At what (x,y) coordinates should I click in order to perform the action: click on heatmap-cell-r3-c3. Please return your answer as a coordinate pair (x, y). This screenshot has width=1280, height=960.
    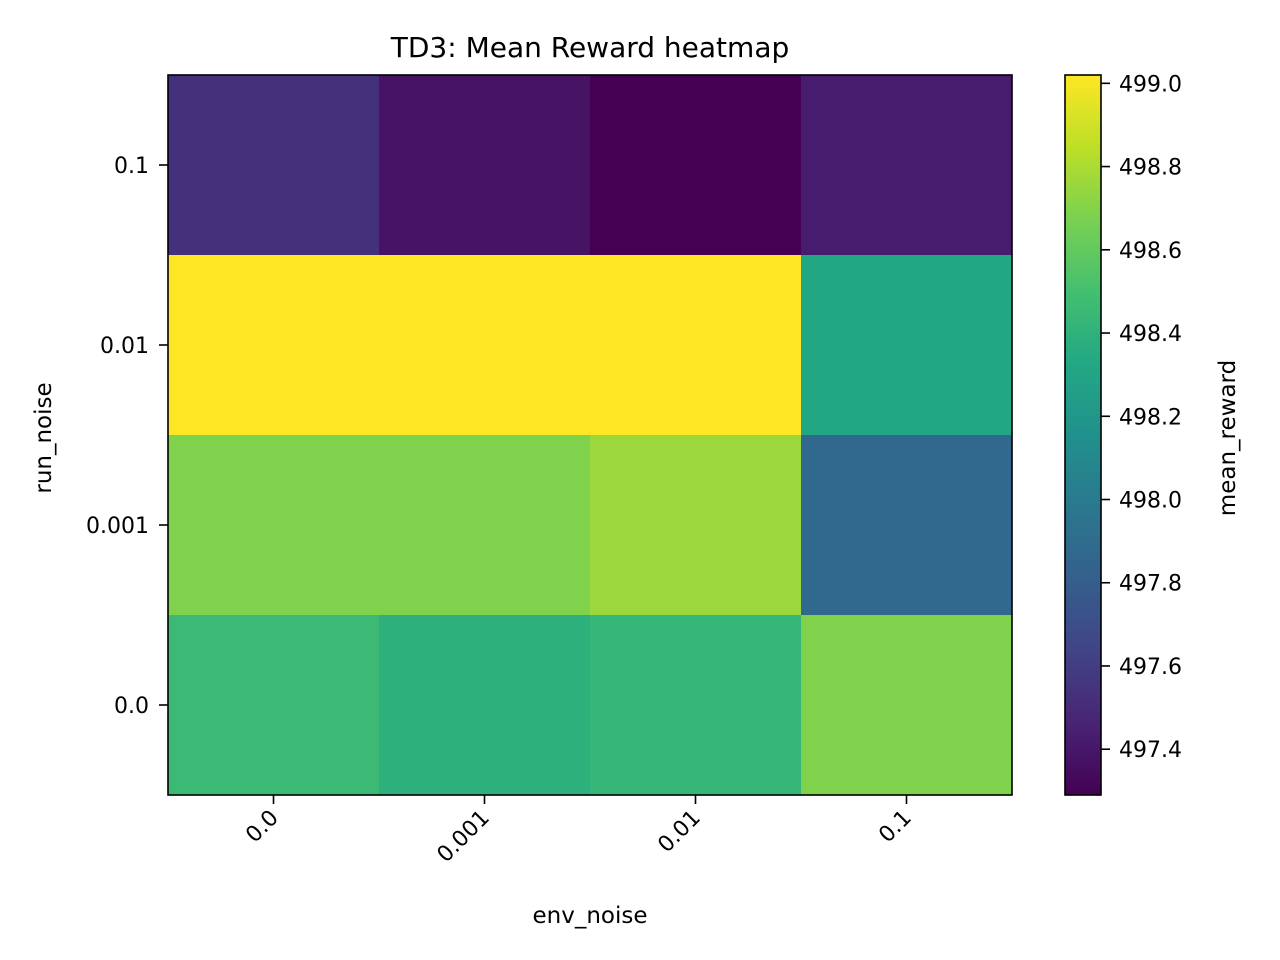
    Looking at the image, I should click on (907, 705).